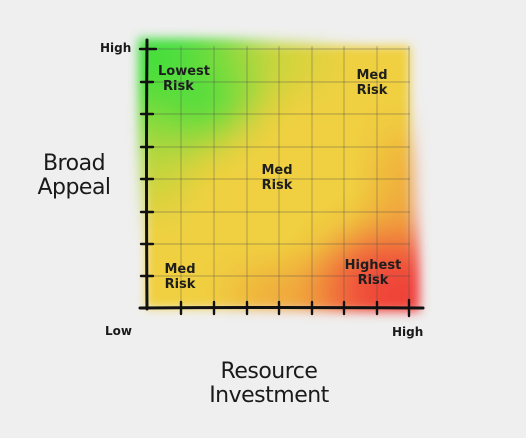 This screenshot has height=438, width=526. What do you see at coordinates (372, 90) in the screenshot?
I see `quadrant-top-right-line2: Risk` at bounding box center [372, 90].